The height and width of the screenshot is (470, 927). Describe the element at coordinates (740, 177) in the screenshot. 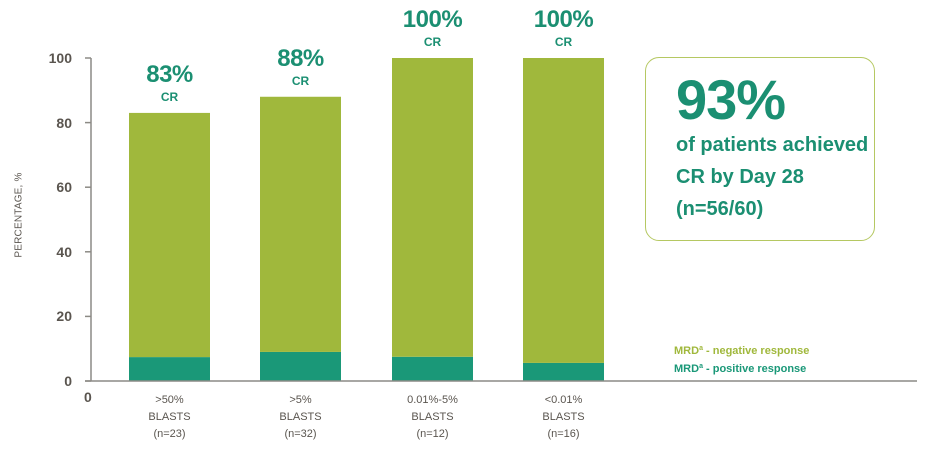

I see `callout-line-2: CR by Day 28` at that location.